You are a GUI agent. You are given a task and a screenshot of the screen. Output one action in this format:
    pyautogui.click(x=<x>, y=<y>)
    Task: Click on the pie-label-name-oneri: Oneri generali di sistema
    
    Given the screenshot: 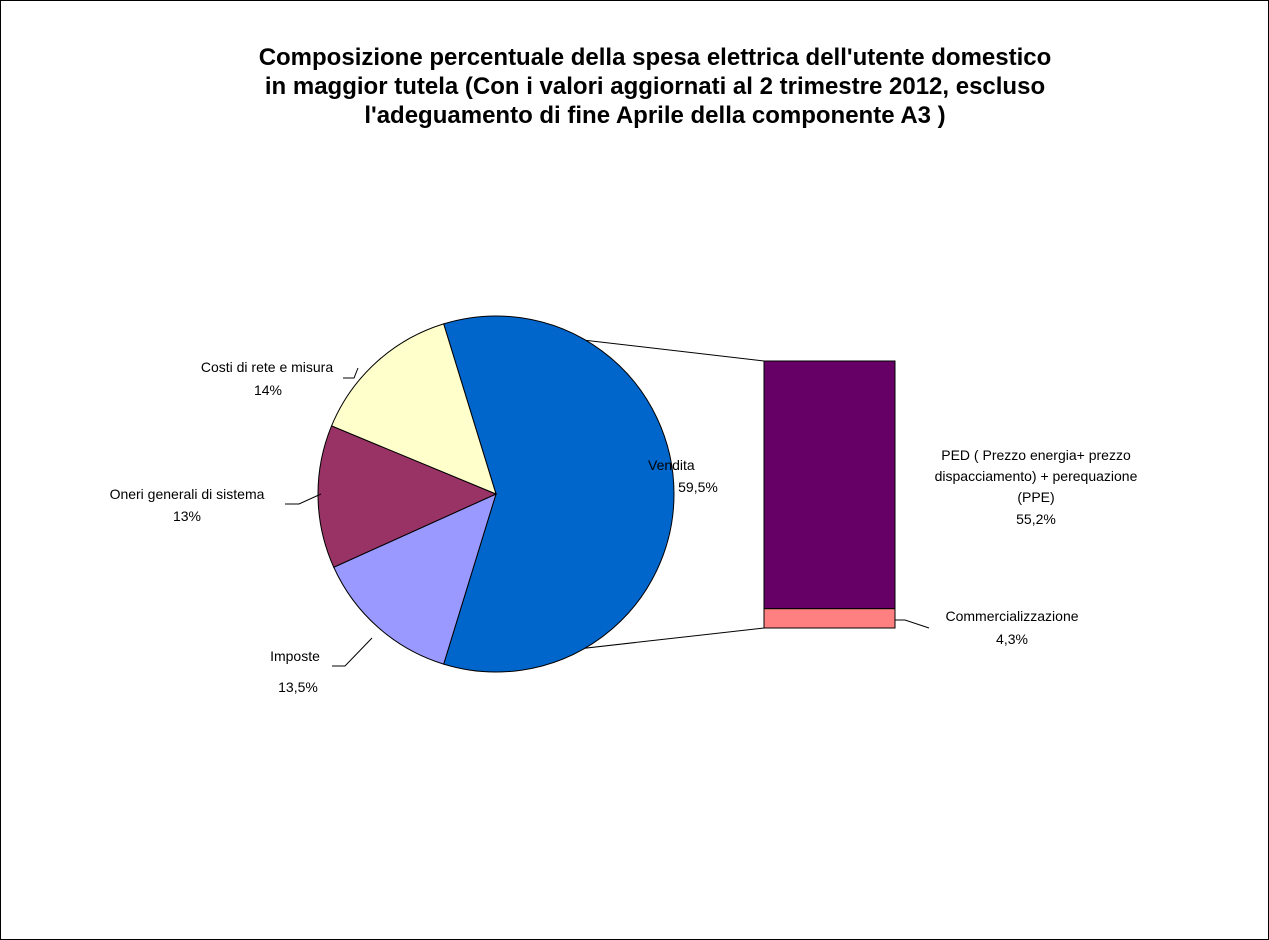 What is the action you would take?
    pyautogui.click(x=187, y=494)
    